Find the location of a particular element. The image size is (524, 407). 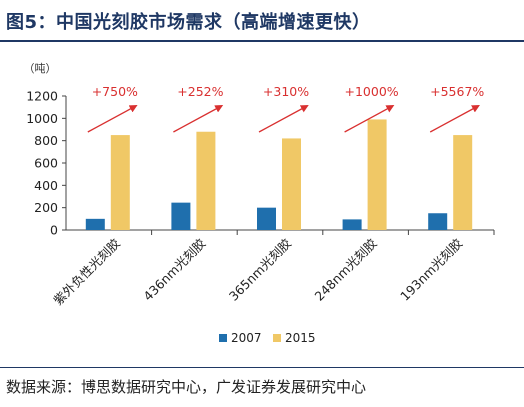

growth-label: +750% is located at coordinates (115, 91).